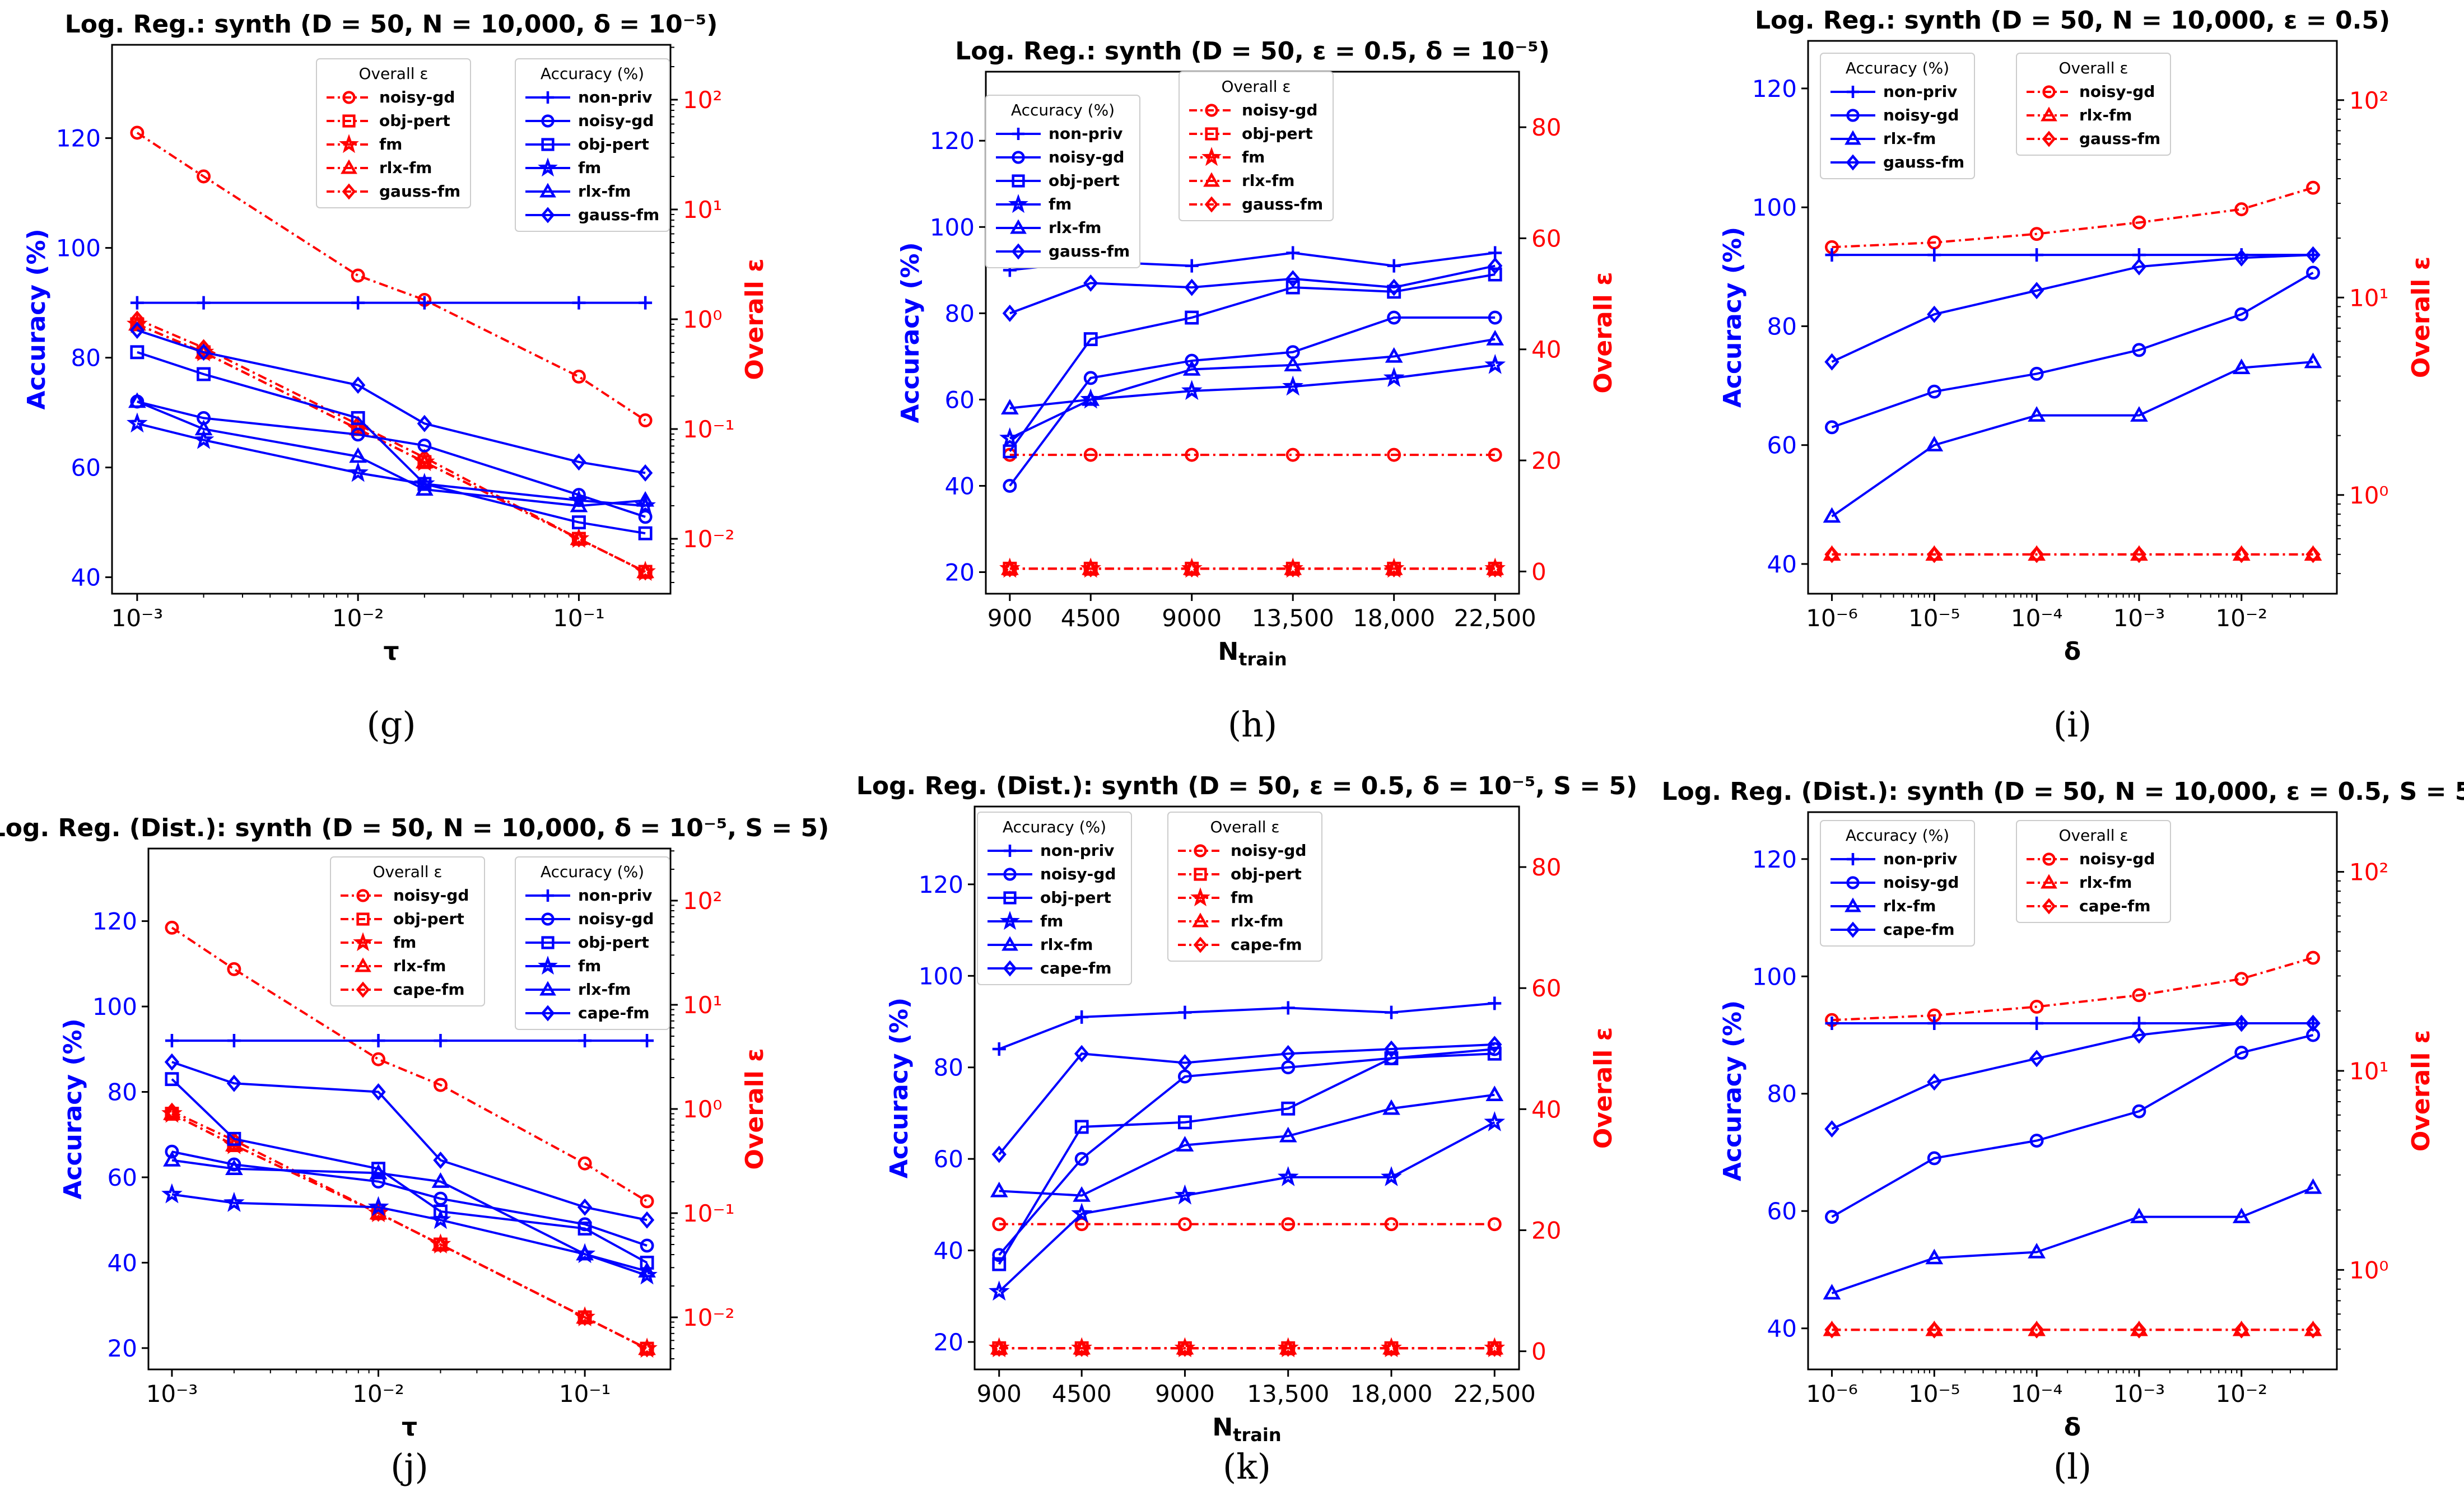 This screenshot has height=1496, width=2464. What do you see at coordinates (1539, 571) in the screenshot?
I see `y2-tick-label: 0` at bounding box center [1539, 571].